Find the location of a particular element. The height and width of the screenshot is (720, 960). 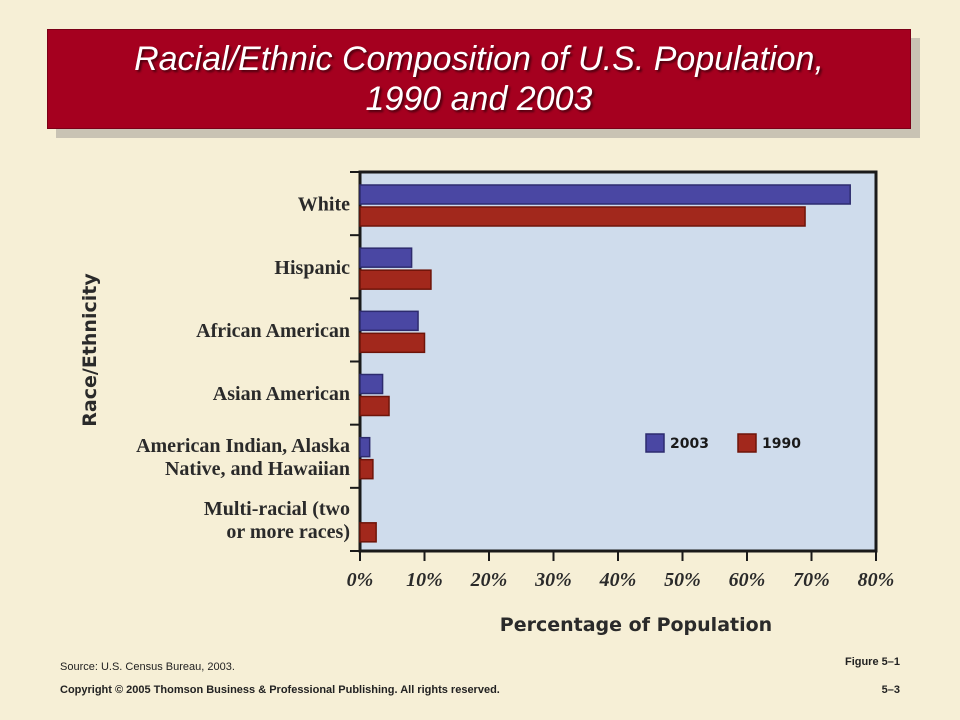

page-number: 5–3 is located at coordinates (890, 690).